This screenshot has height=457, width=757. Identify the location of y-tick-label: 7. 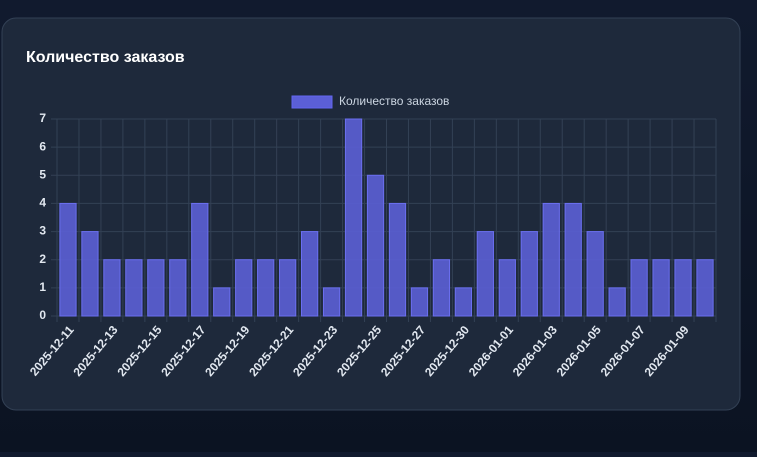
(42, 118).